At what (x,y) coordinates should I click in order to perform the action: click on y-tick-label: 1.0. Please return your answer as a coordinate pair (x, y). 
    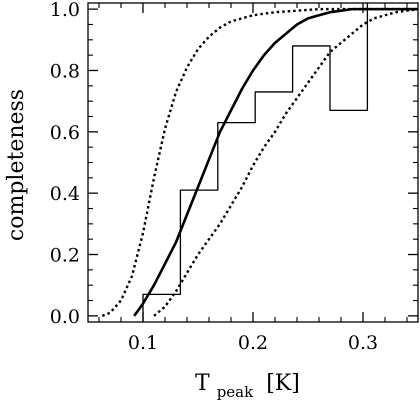
    Looking at the image, I should click on (65, 10).